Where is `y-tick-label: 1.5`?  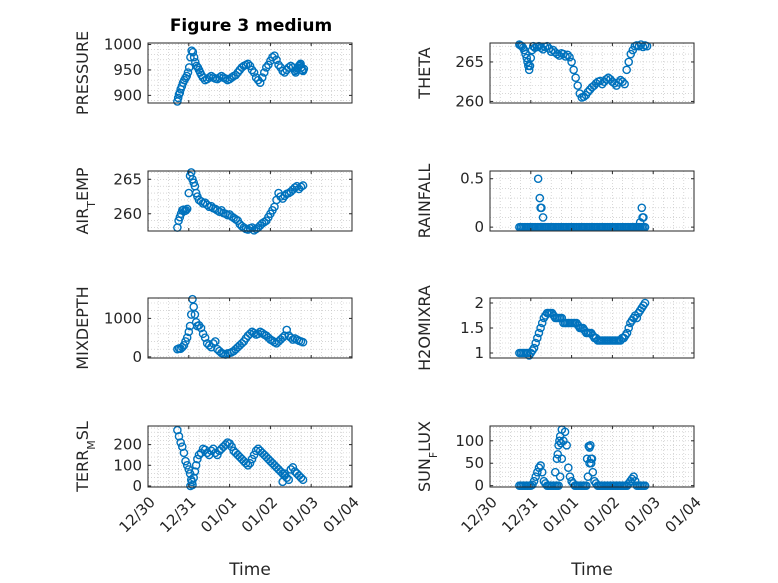 y-tick-label: 1.5 is located at coordinates (472, 328).